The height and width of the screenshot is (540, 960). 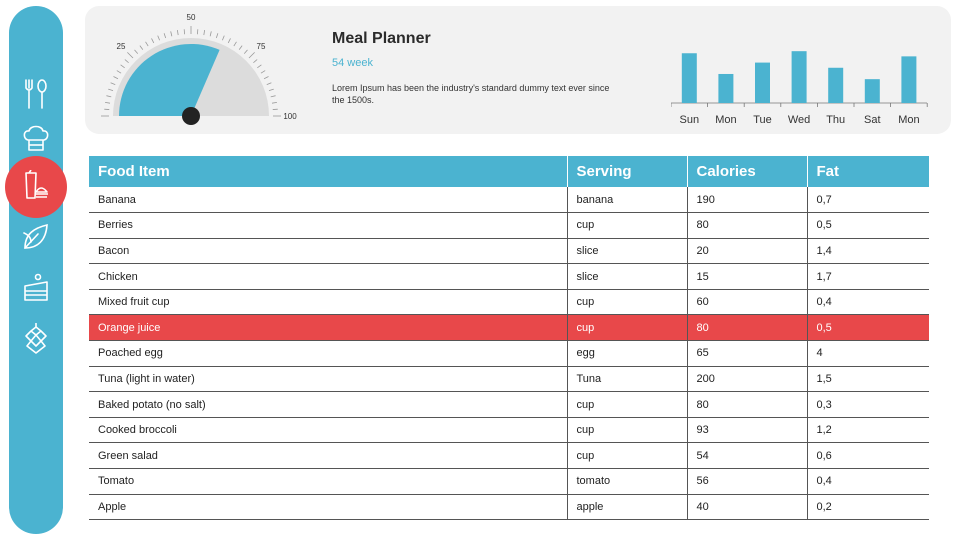 What do you see at coordinates (762, 82) in the screenshot?
I see `bar-tue` at bounding box center [762, 82].